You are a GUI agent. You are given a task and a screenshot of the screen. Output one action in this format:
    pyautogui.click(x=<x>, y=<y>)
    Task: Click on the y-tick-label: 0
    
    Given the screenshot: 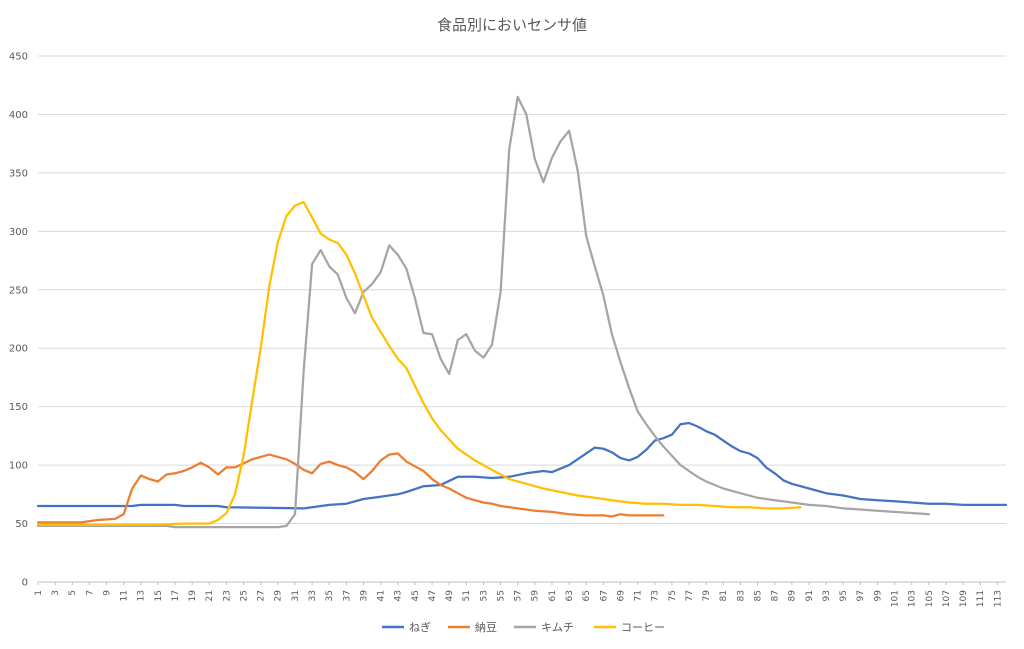 What is the action you would take?
    pyautogui.click(x=25, y=583)
    